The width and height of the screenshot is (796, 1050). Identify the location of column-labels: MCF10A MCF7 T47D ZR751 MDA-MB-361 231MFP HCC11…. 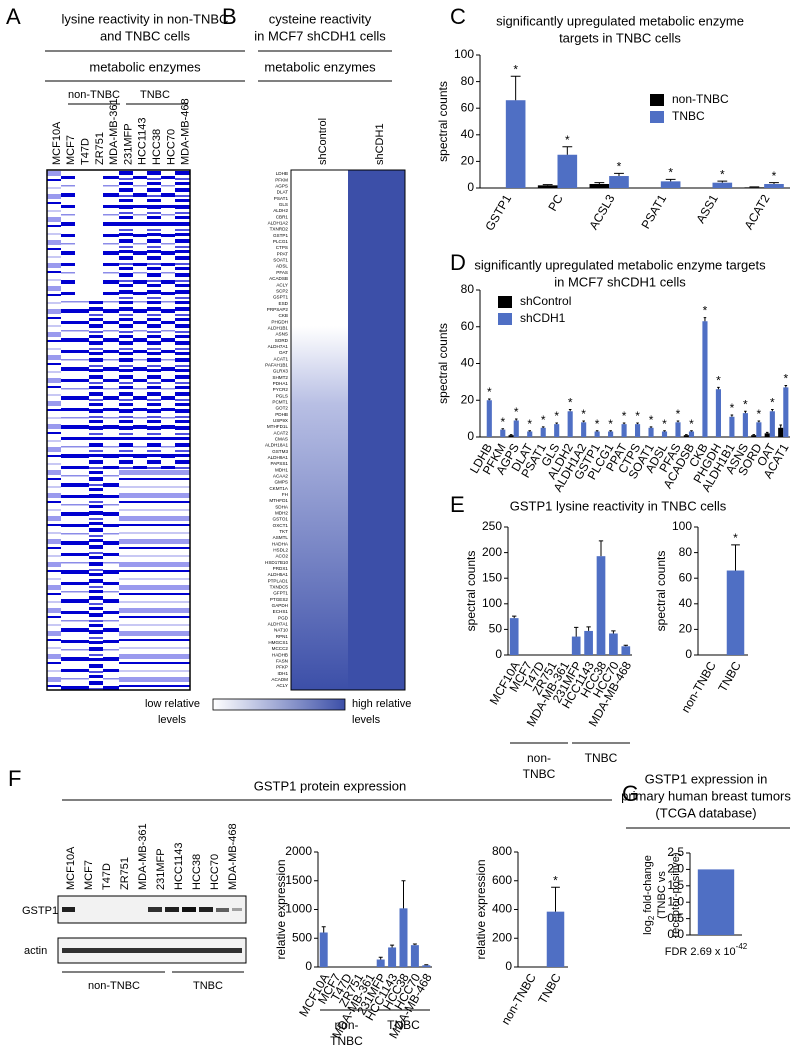
(121, 131).